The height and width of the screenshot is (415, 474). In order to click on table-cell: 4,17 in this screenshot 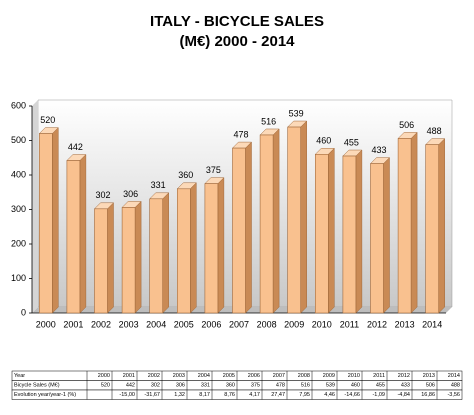, I will do `click(254, 395)`.